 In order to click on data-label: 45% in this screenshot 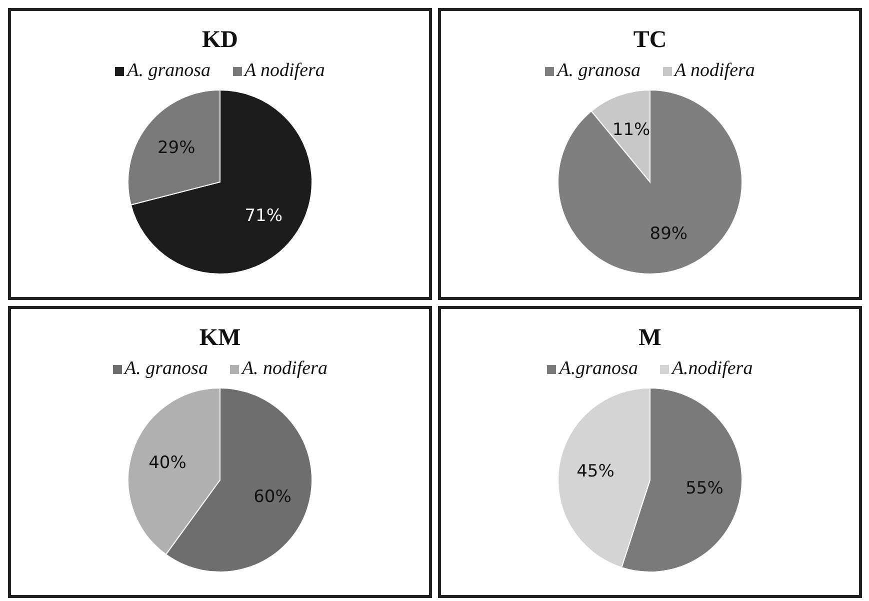, I will do `click(595, 471)`.